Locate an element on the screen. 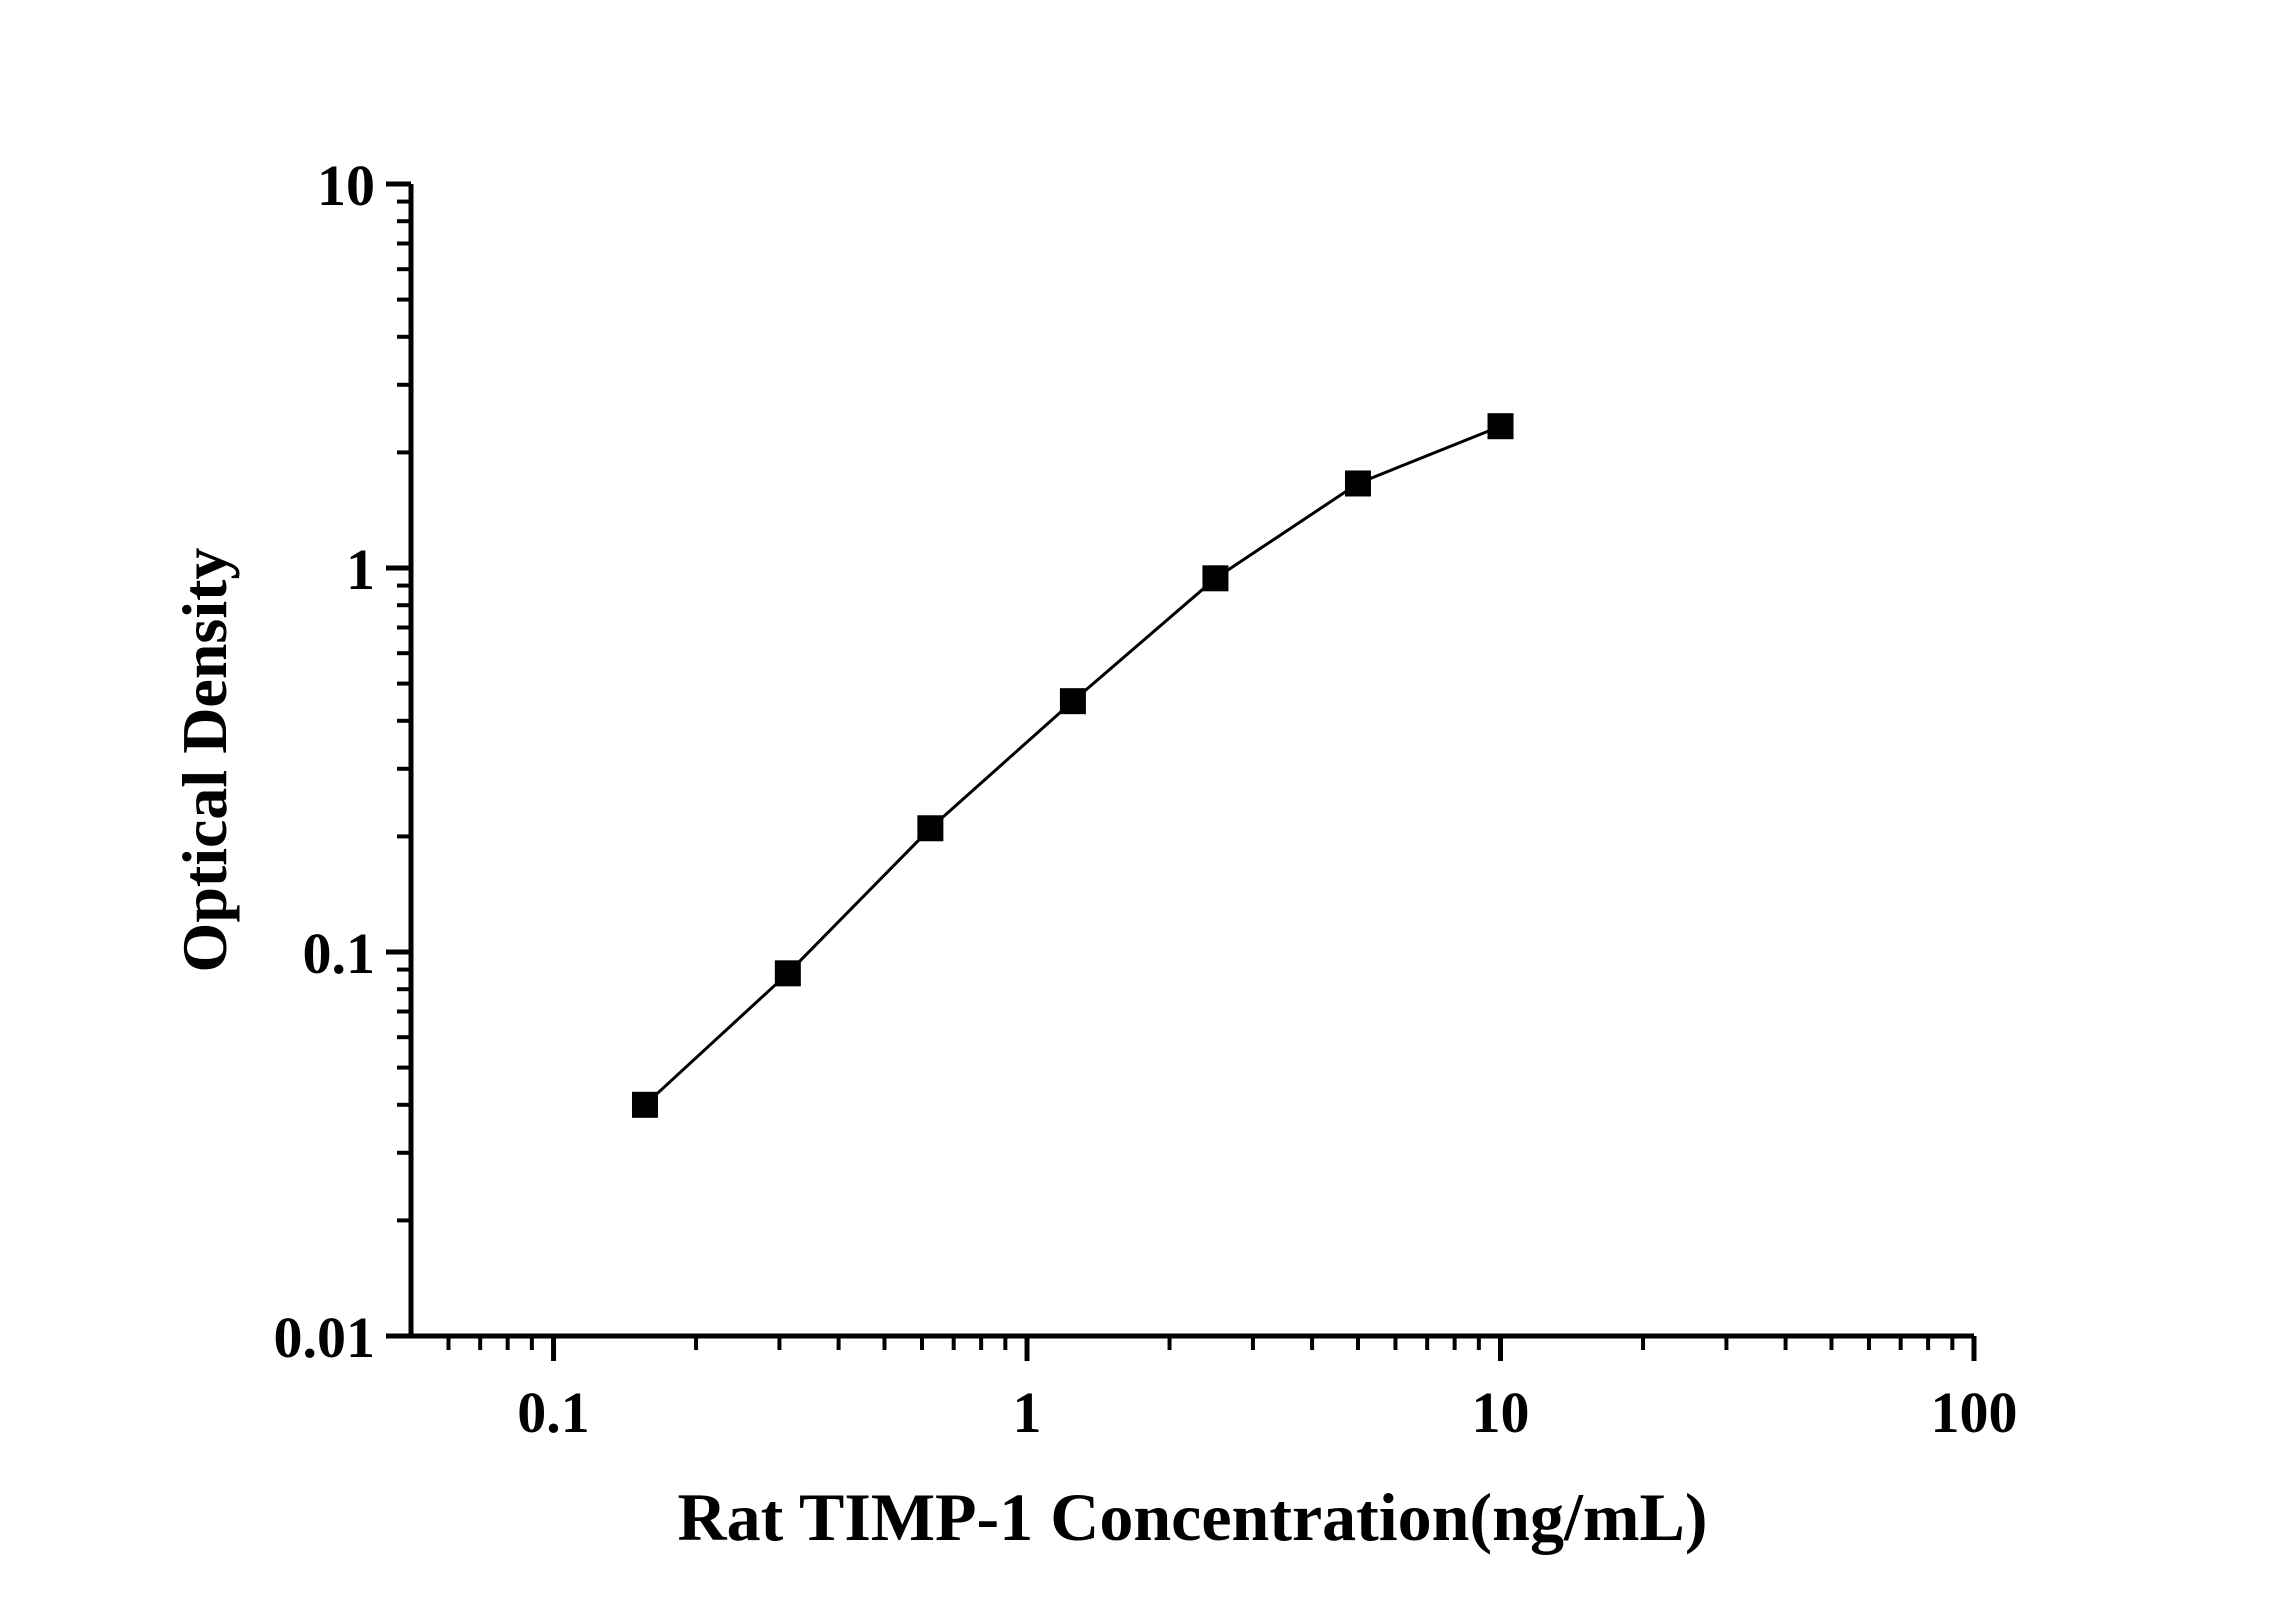 The width and height of the screenshot is (2296, 1604). y-axis-title: Optical Density is located at coordinates (204, 760).